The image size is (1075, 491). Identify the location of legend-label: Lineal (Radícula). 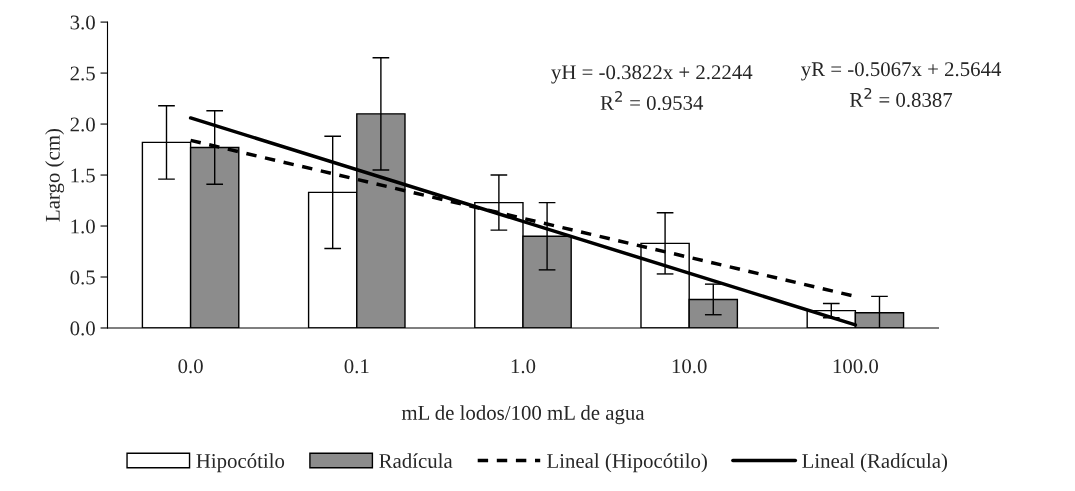
(875, 463).